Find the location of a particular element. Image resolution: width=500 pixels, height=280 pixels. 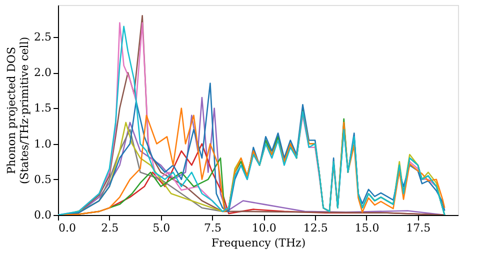

x-axis-title: Frequency (THz) is located at coordinates (258, 243).